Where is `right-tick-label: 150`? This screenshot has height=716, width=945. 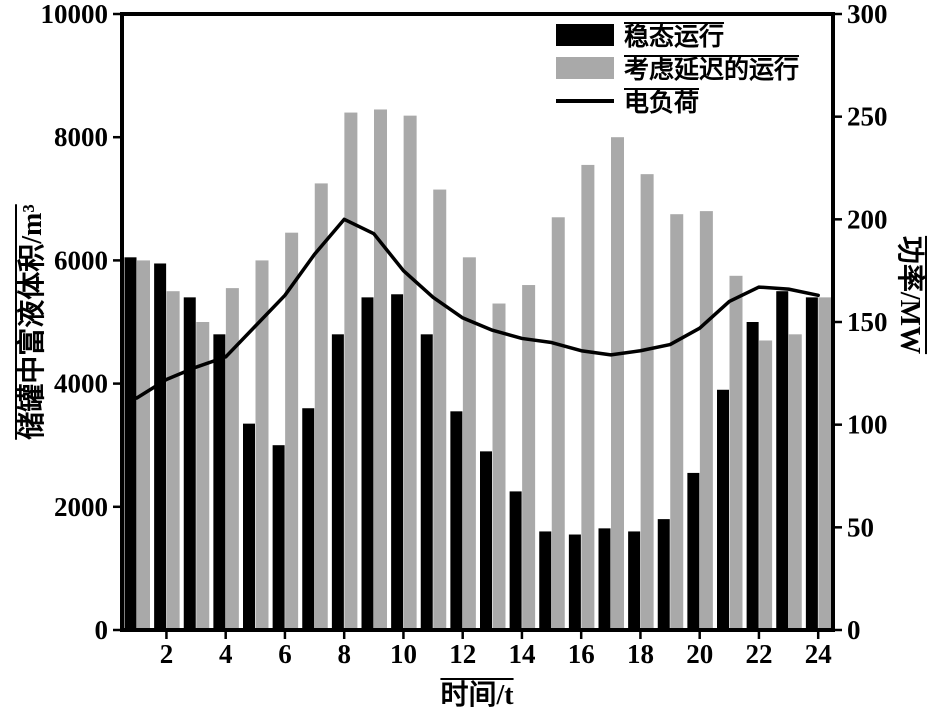 right-tick-label: 150 is located at coordinates (867, 322).